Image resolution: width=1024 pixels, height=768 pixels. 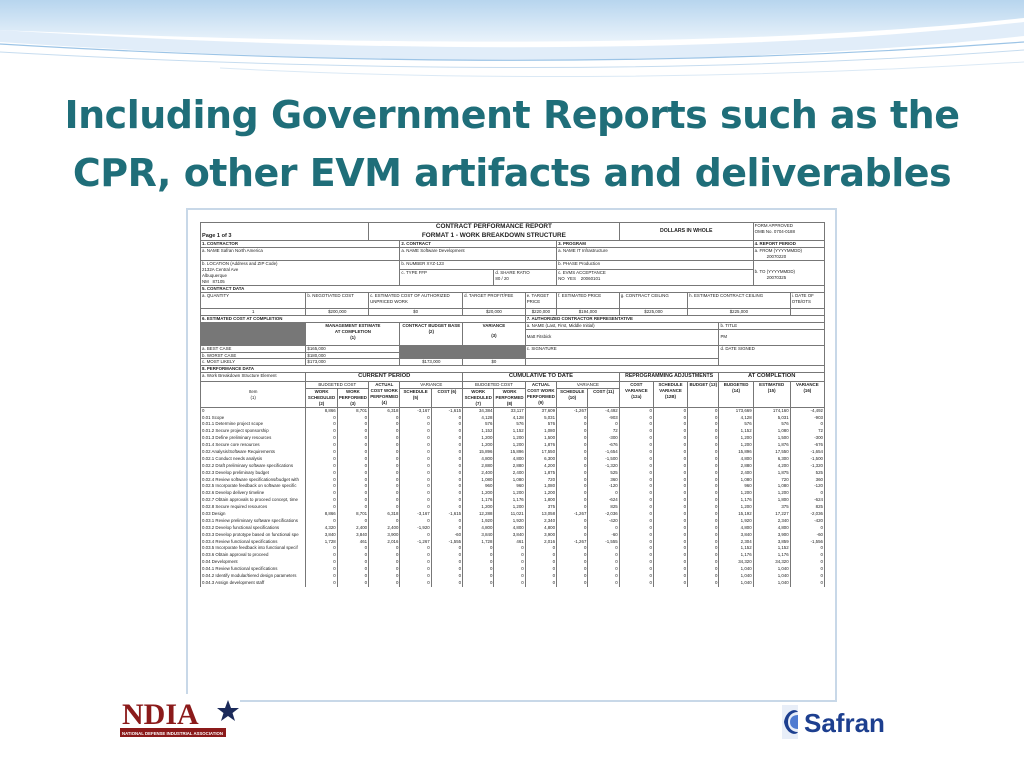 What do you see at coordinates (622, 325) in the screenshot?
I see `rep-name-label: a. NAME (Last, First, Middle Initial)` at bounding box center [622, 325].